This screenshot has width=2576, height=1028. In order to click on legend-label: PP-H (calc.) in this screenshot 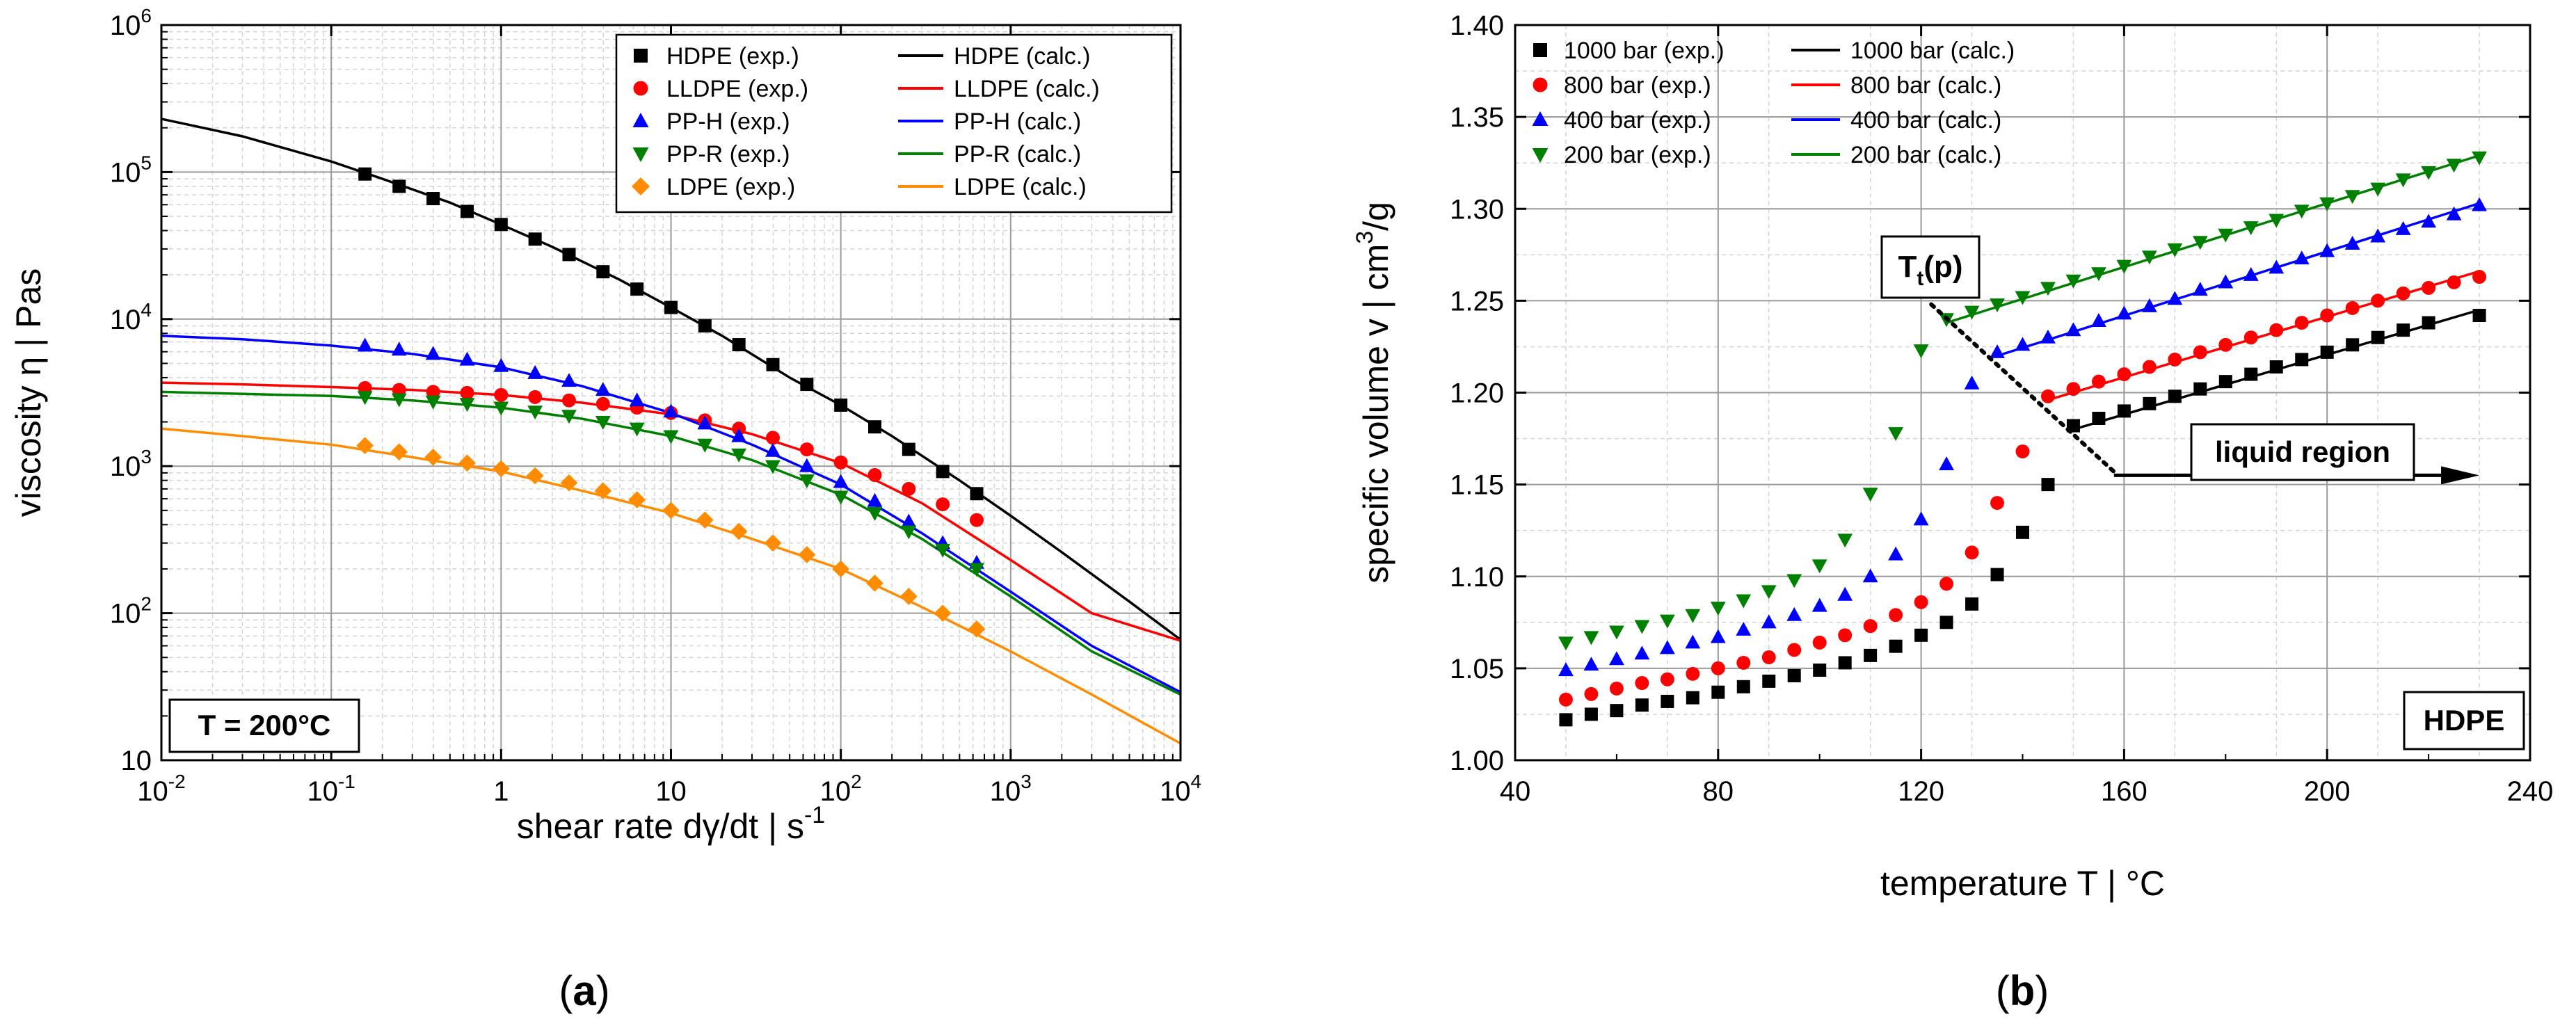, I will do `click(1017, 122)`.